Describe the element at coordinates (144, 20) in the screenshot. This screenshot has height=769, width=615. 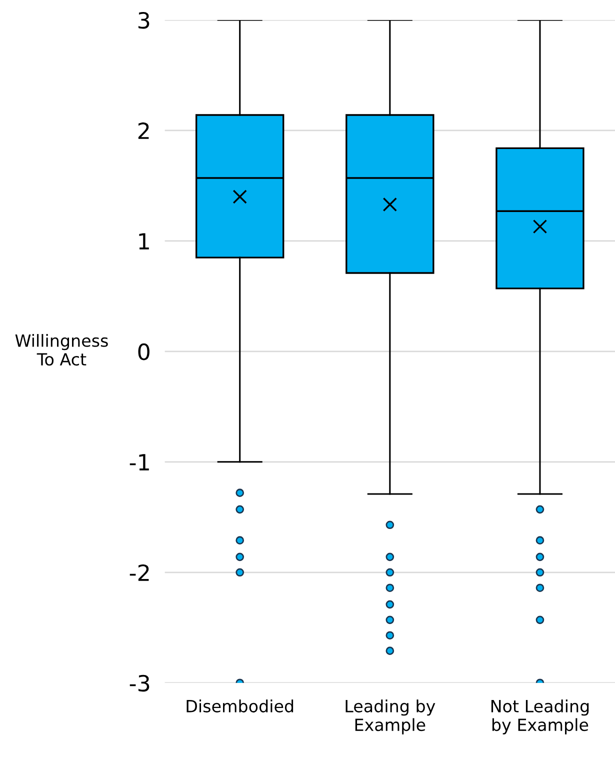
I see `y-tick-label: 3` at that location.